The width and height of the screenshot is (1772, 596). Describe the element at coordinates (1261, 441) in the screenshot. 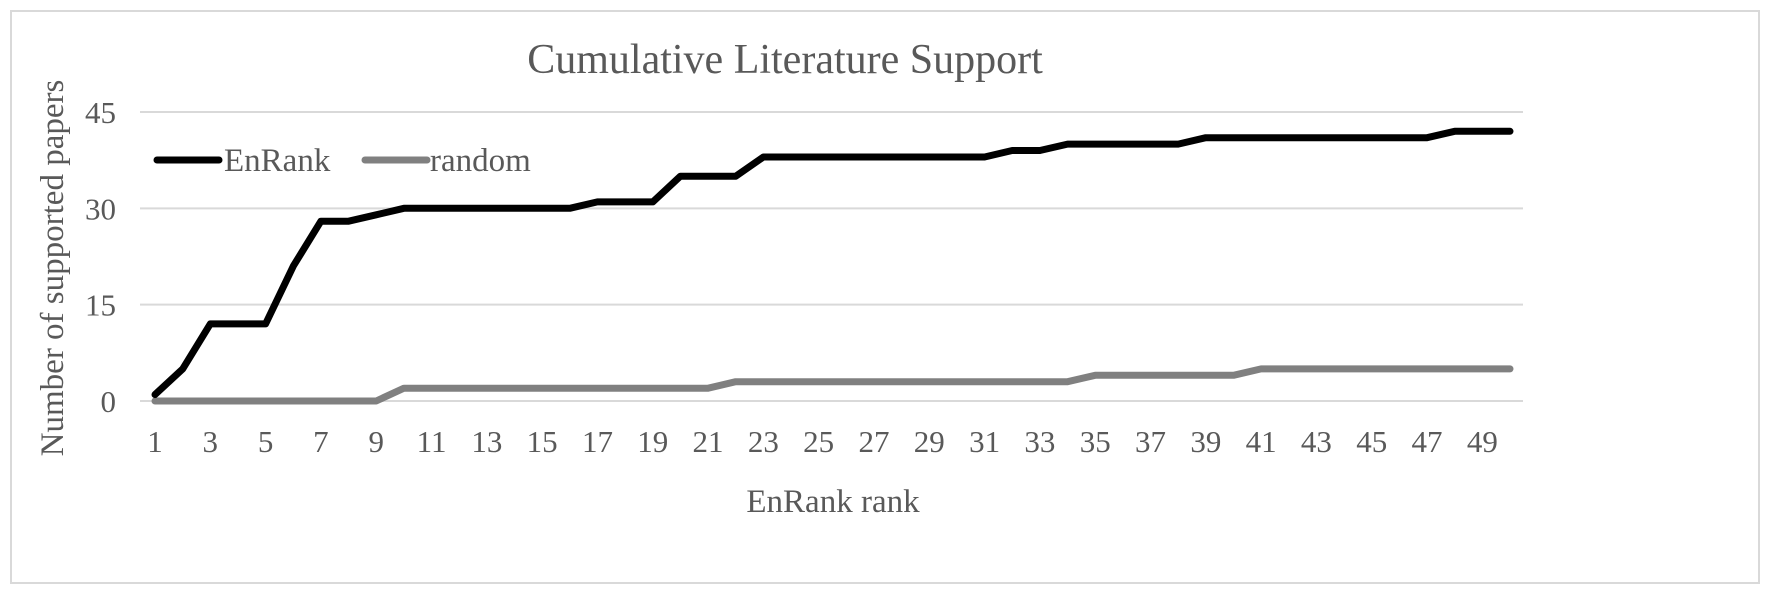

I see `x-tick-label: 41` at that location.